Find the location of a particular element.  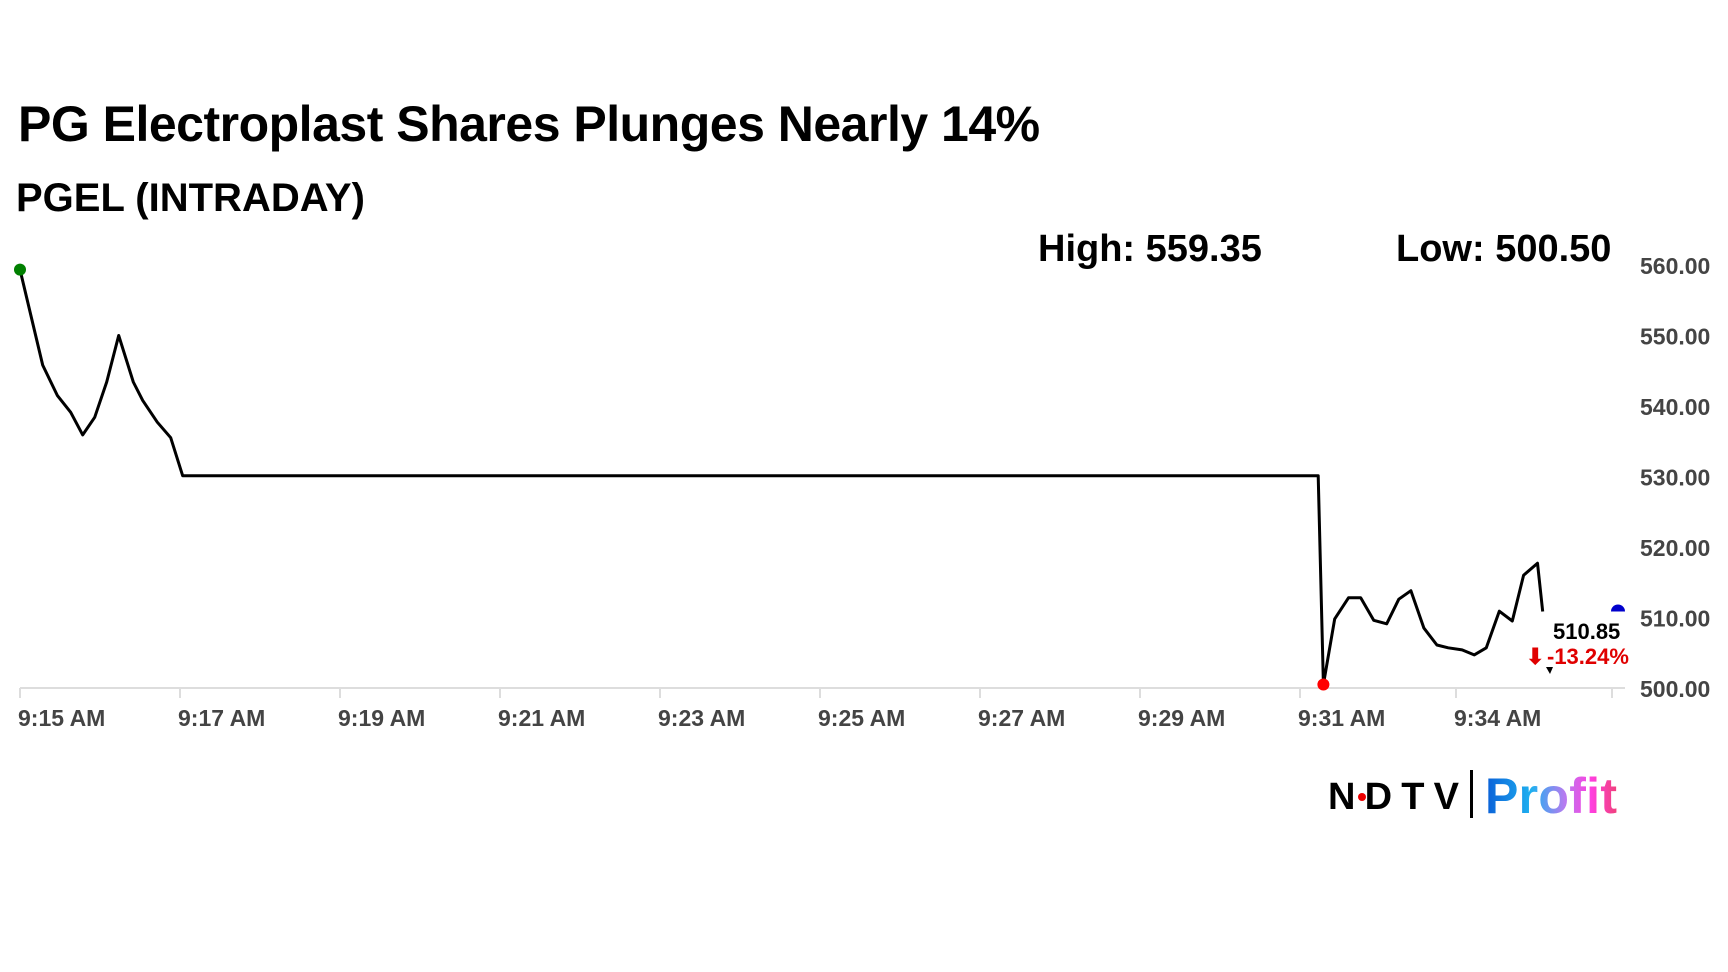

y-tick-label: 560.00 is located at coordinates (1675, 266).